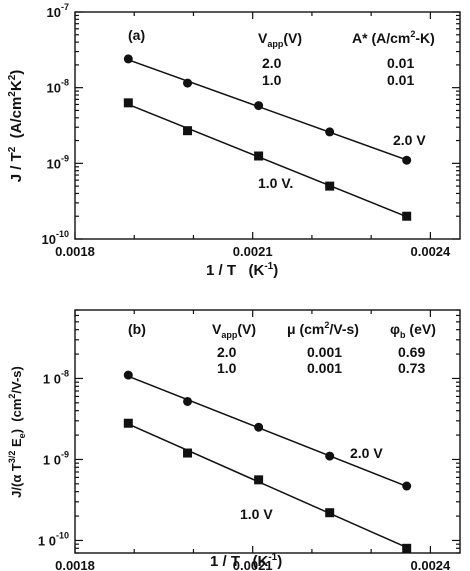 This screenshot has width=470, height=571. What do you see at coordinates (346, 58) in the screenshot?
I see `parameter-table: Vapp(V) A* (A/cm2-K) 2.0 0.01 1.0 0.01` at bounding box center [346, 58].